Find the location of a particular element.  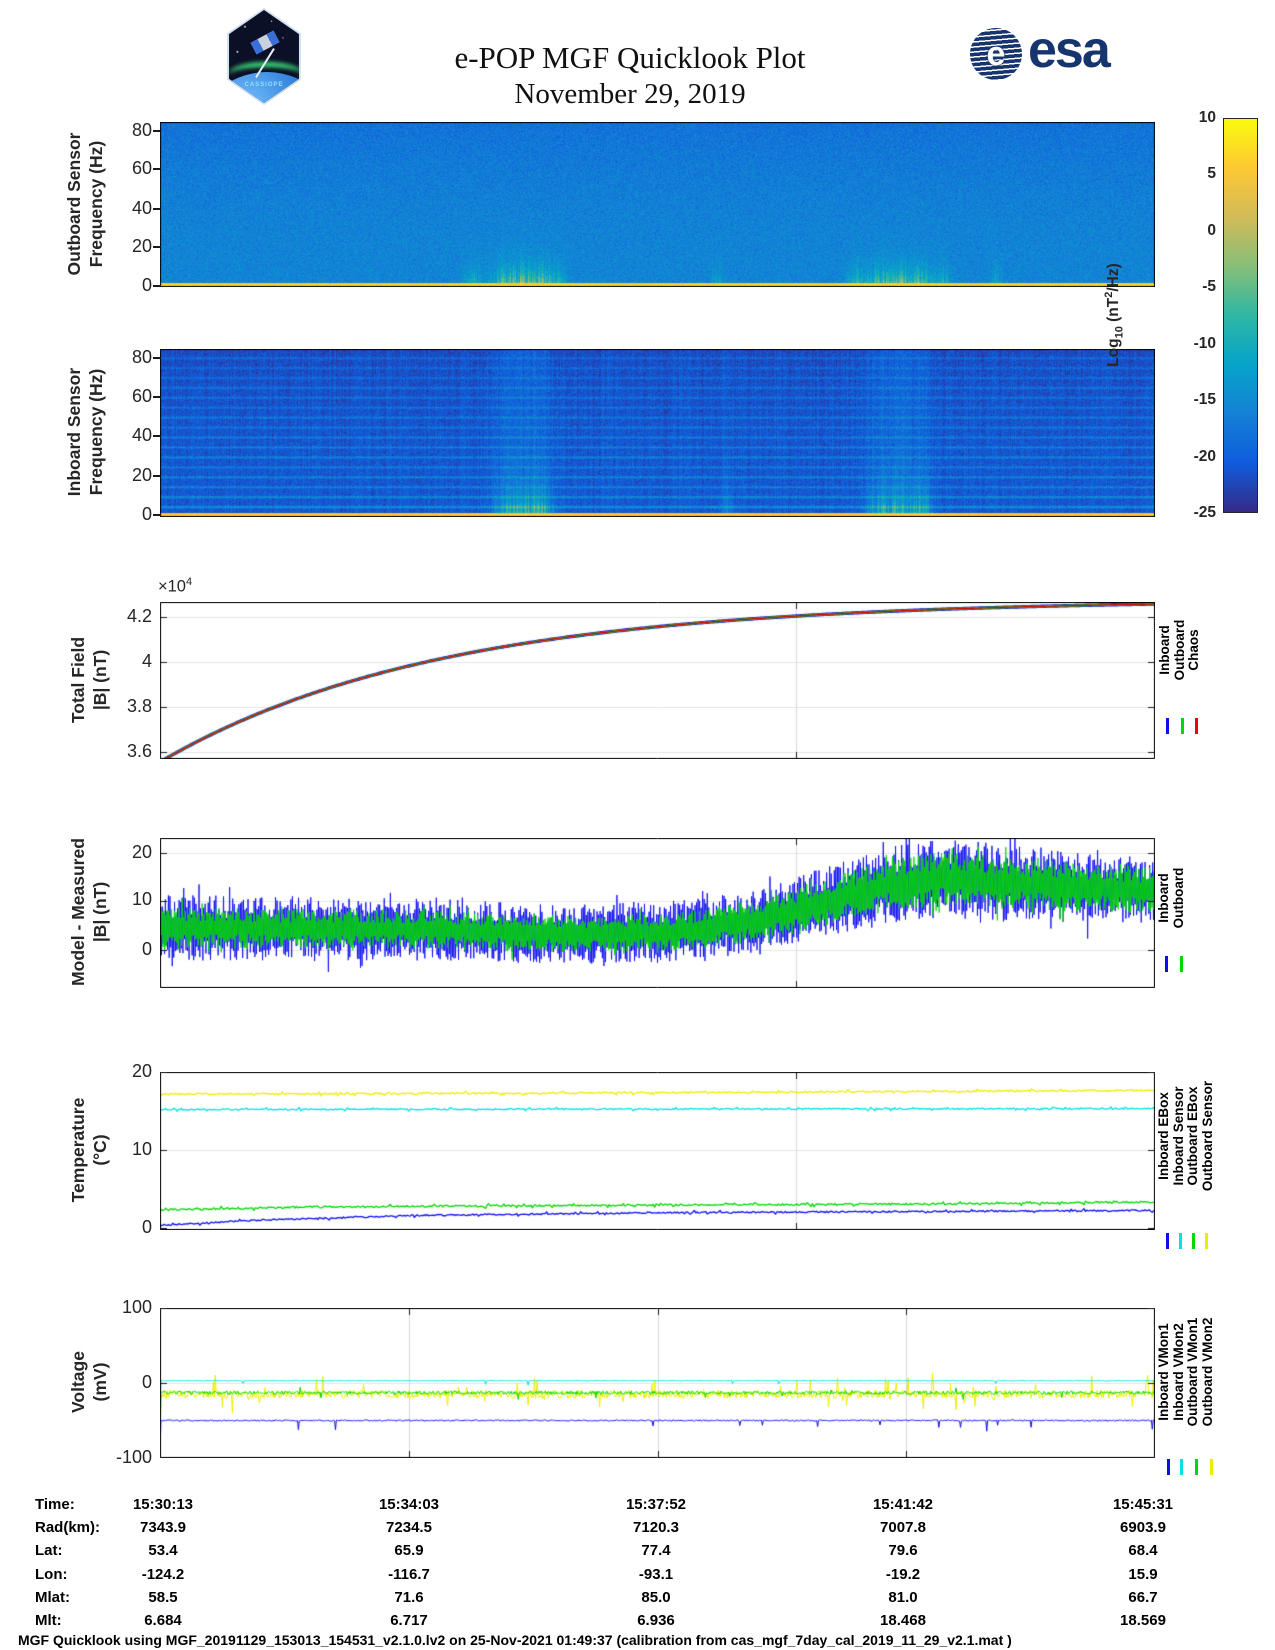

inboard-spectrogram-ylabel: Inboard Sensor Frequency (Hz) is located at coordinates (85, 432).